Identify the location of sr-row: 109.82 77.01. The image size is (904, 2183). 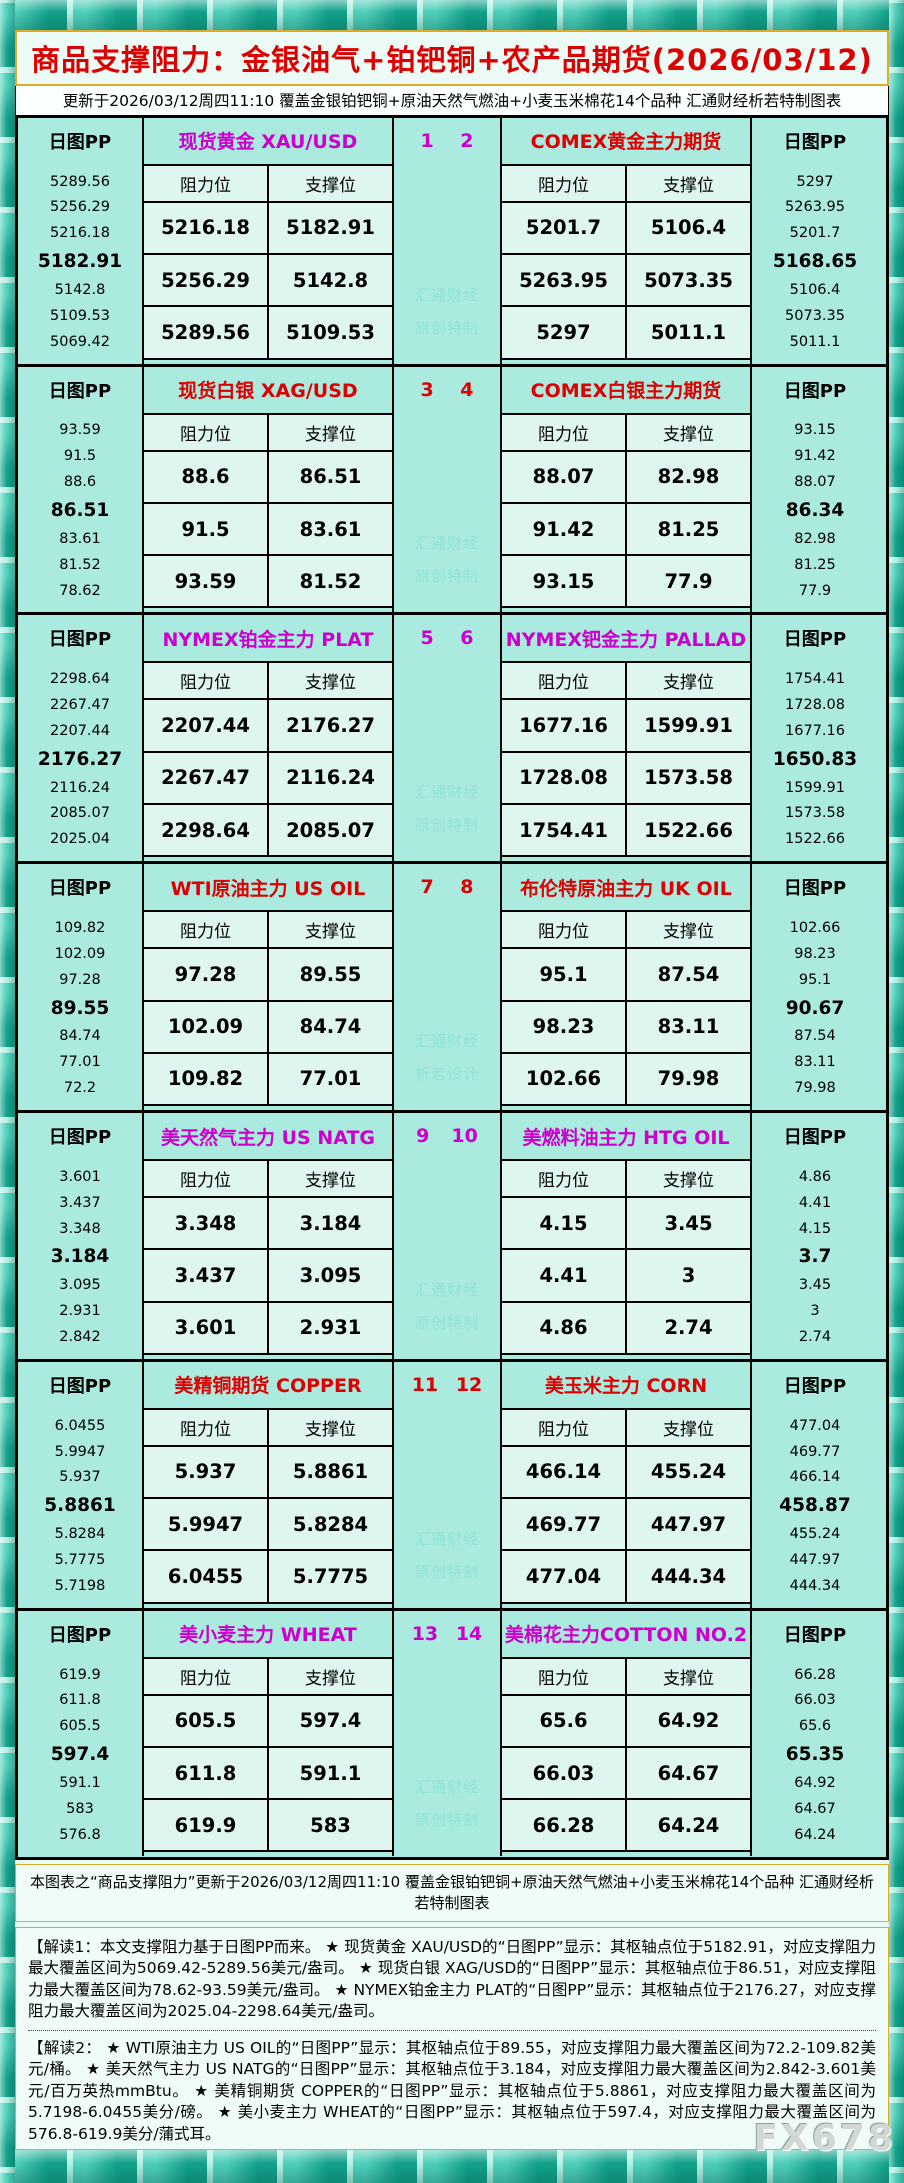
(268, 1079).